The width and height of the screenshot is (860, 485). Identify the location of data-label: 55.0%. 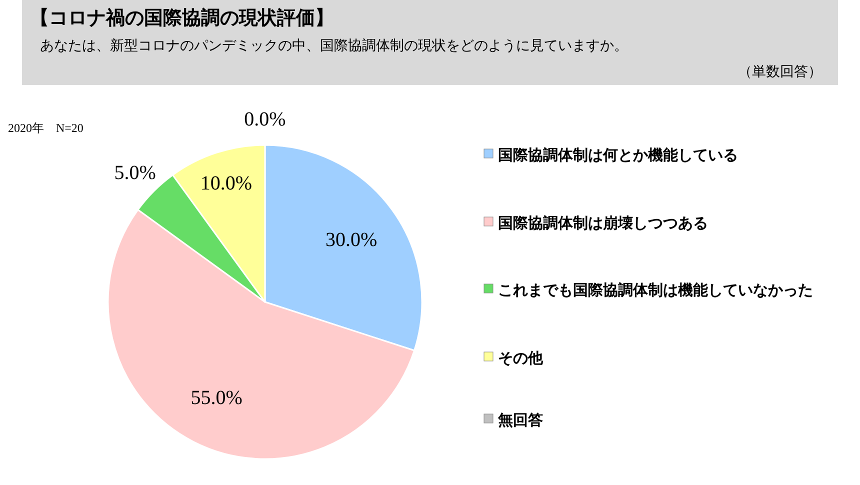
(216, 398).